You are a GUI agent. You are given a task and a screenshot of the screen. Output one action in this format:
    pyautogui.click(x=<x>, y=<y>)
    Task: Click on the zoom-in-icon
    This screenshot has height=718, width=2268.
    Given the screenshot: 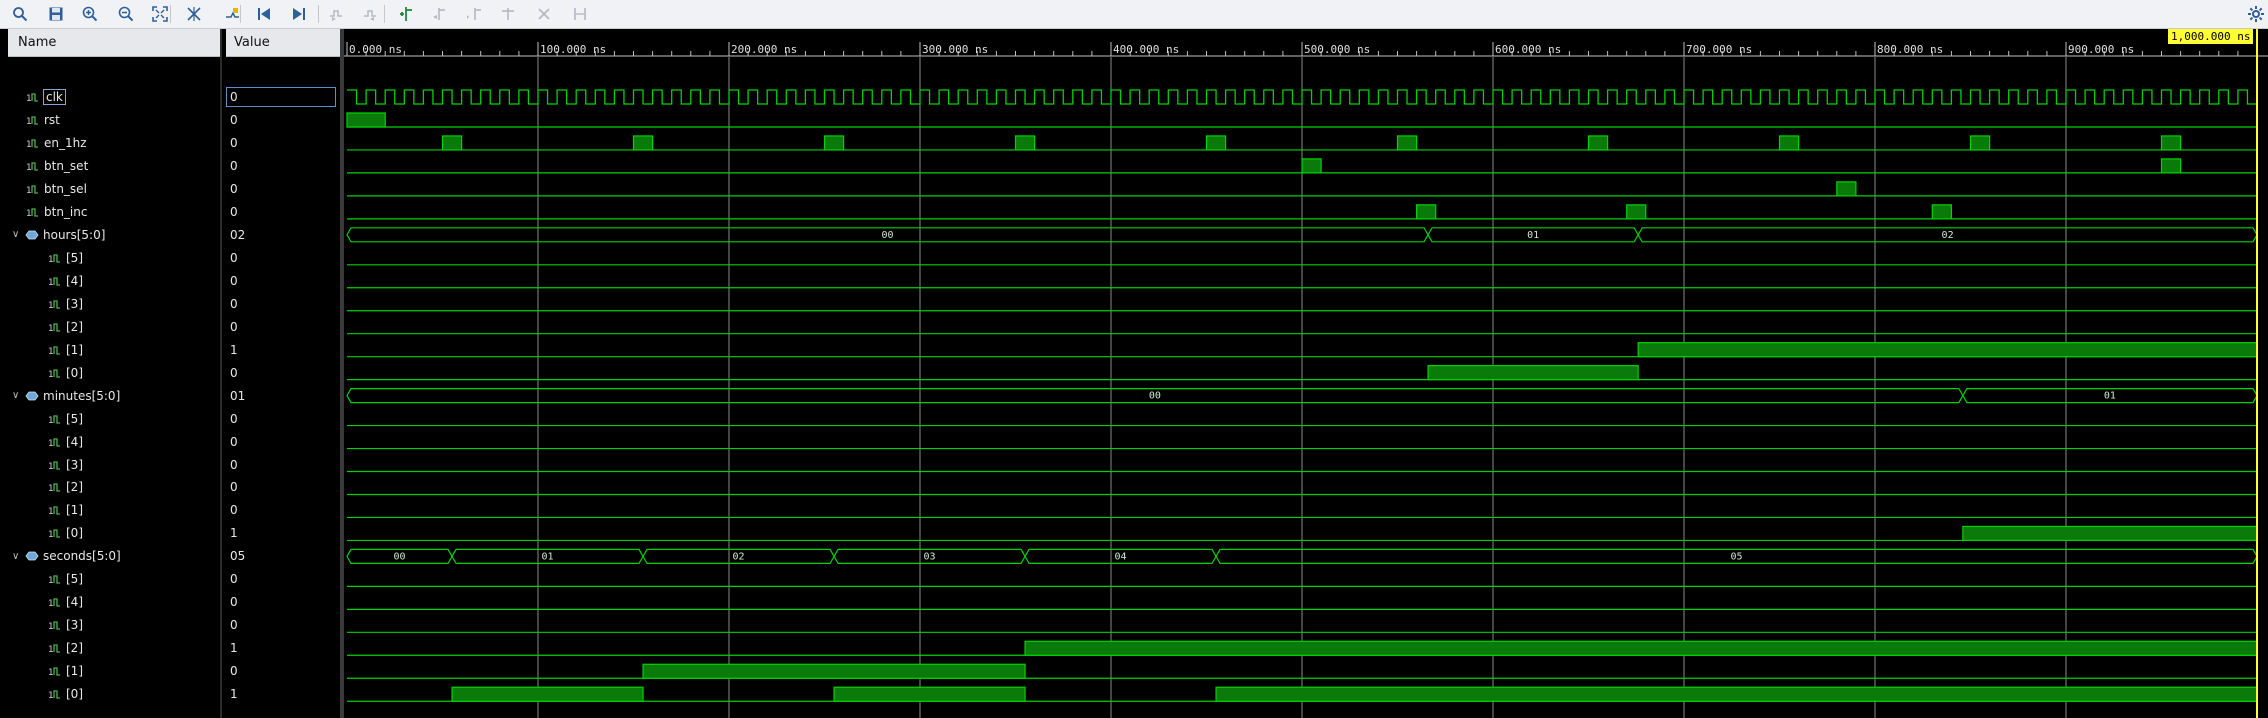 What is the action you would take?
    pyautogui.click(x=90, y=14)
    